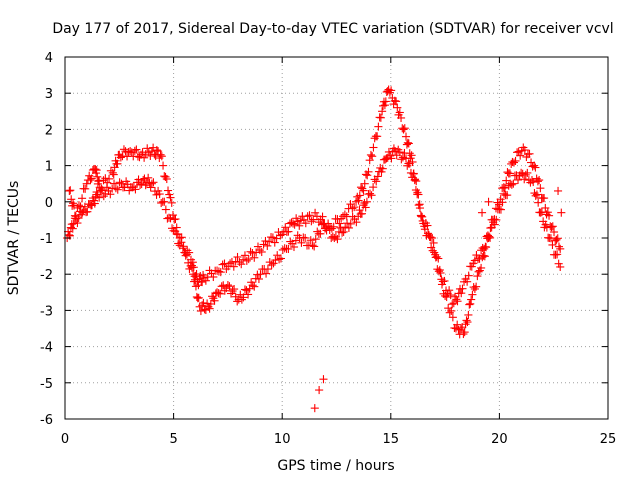 This screenshot has height=480, width=640. Describe the element at coordinates (49, 58) in the screenshot. I see `y-tick-label: 4` at that location.